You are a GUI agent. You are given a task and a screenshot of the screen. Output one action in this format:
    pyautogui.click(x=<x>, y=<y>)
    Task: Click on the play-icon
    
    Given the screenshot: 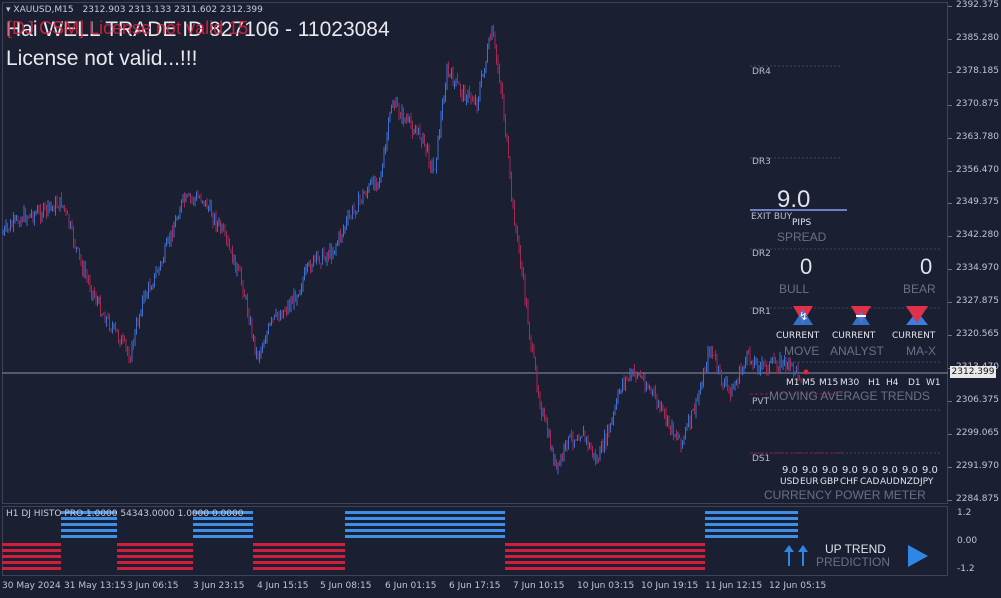 What is the action you would take?
    pyautogui.click(x=918, y=556)
    